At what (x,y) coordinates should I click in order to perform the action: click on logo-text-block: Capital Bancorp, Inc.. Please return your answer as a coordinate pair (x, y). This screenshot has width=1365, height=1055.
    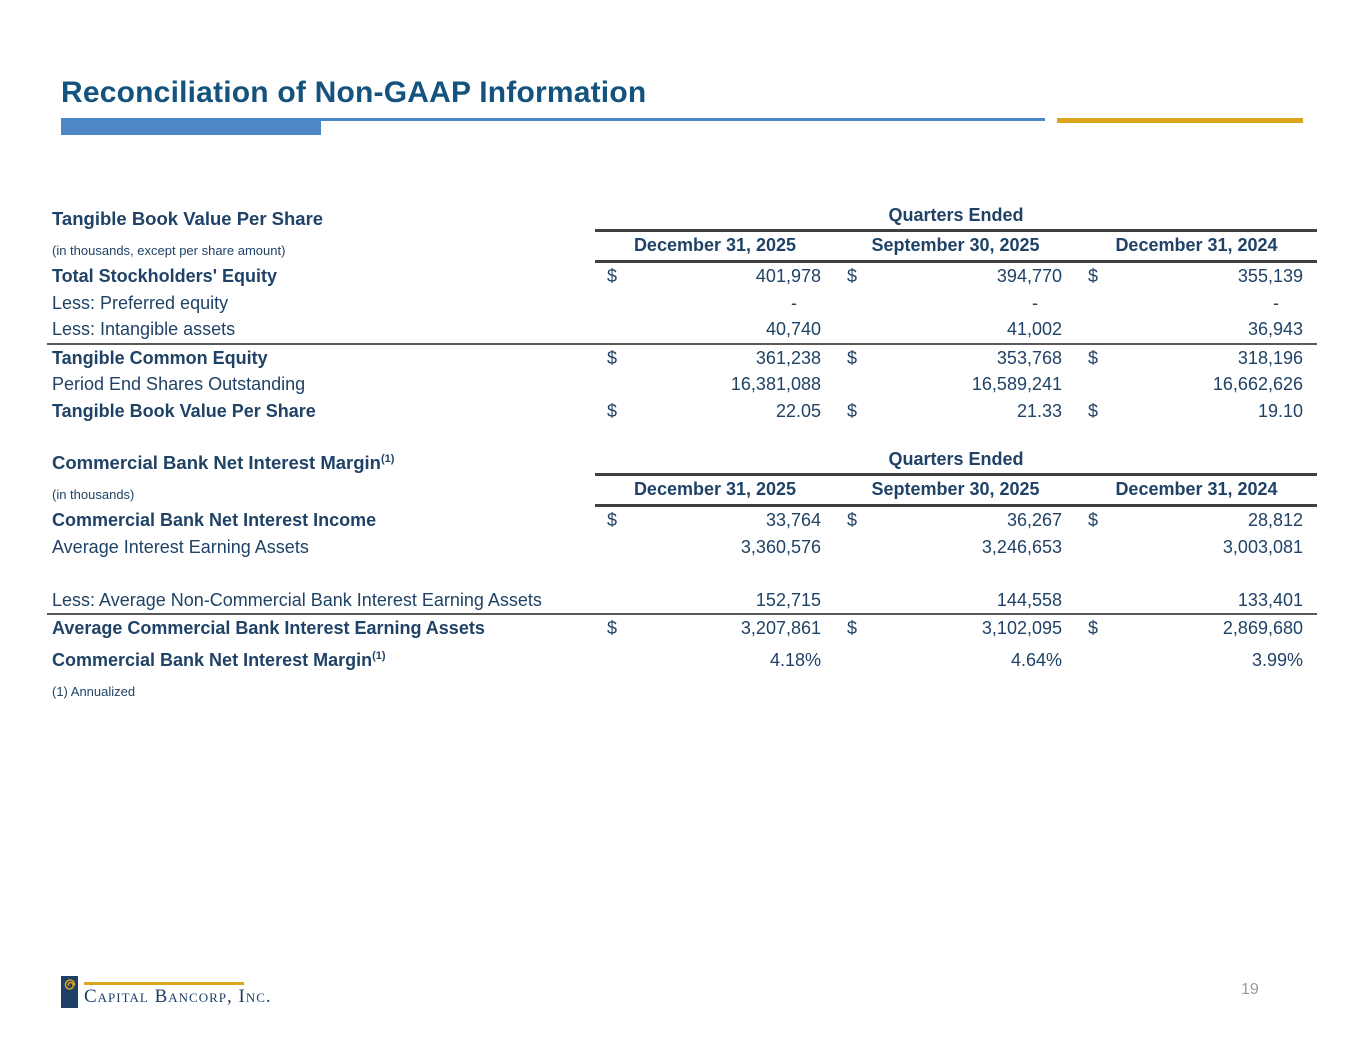
    Looking at the image, I should click on (178, 992).